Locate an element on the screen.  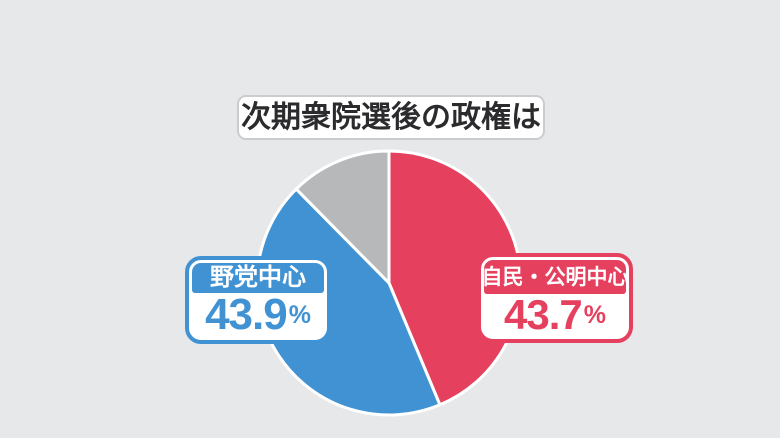
opposition-percent-sign: % is located at coordinates (299, 314).